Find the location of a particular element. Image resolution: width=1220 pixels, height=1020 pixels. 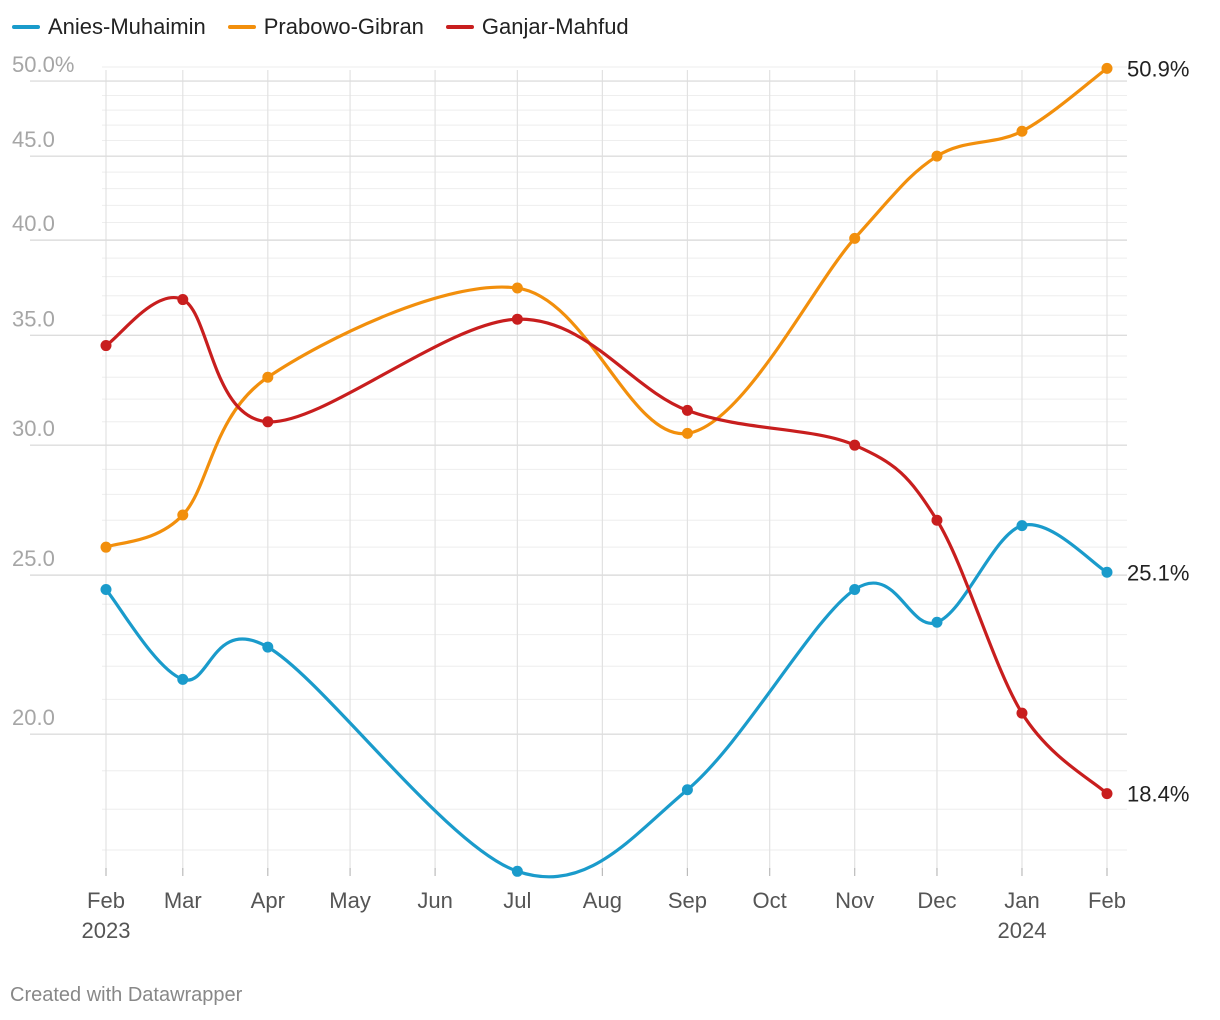

x-tick-label: Jan is located at coordinates (1021, 900).